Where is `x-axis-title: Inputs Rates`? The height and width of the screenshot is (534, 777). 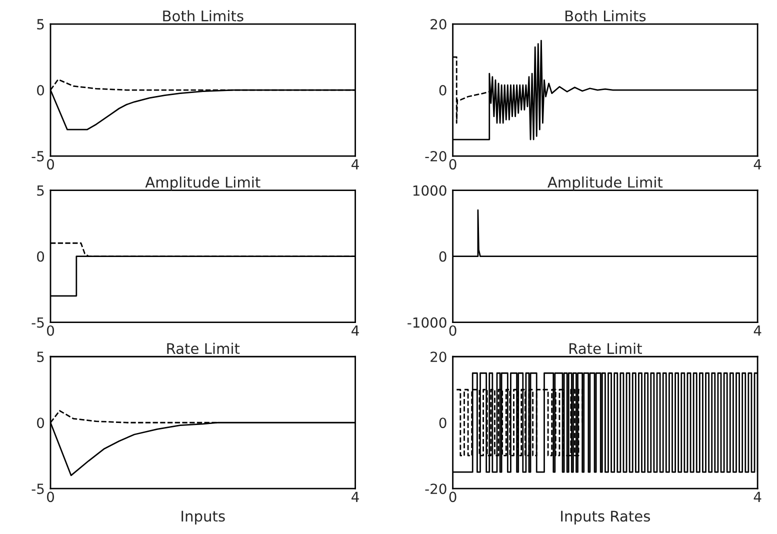 x-axis-title: Inputs Rates is located at coordinates (605, 517).